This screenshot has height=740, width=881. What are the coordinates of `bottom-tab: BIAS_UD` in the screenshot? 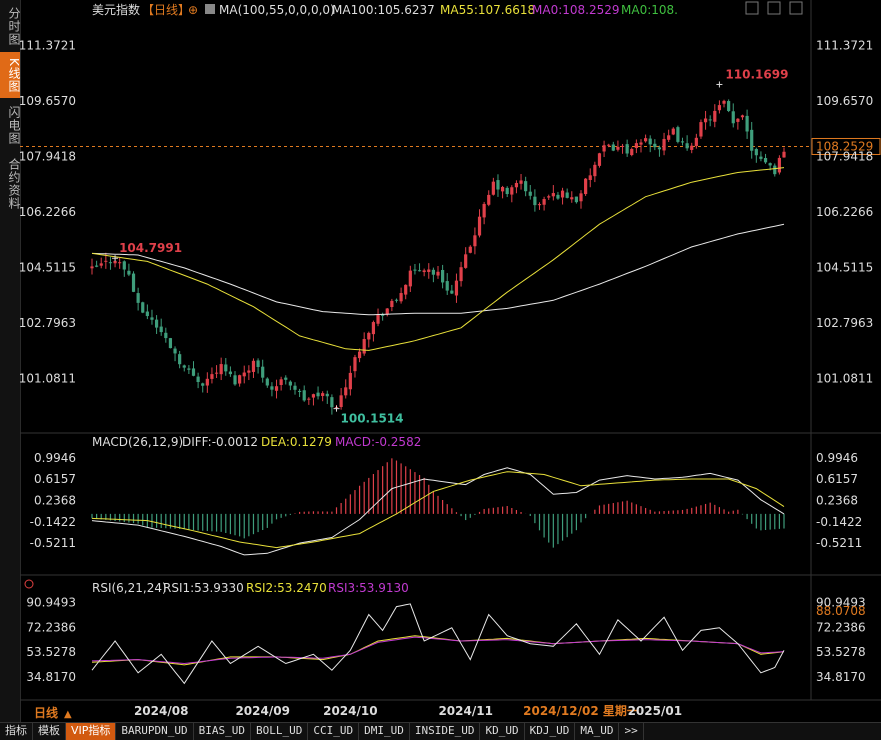 It's located at (222, 731).